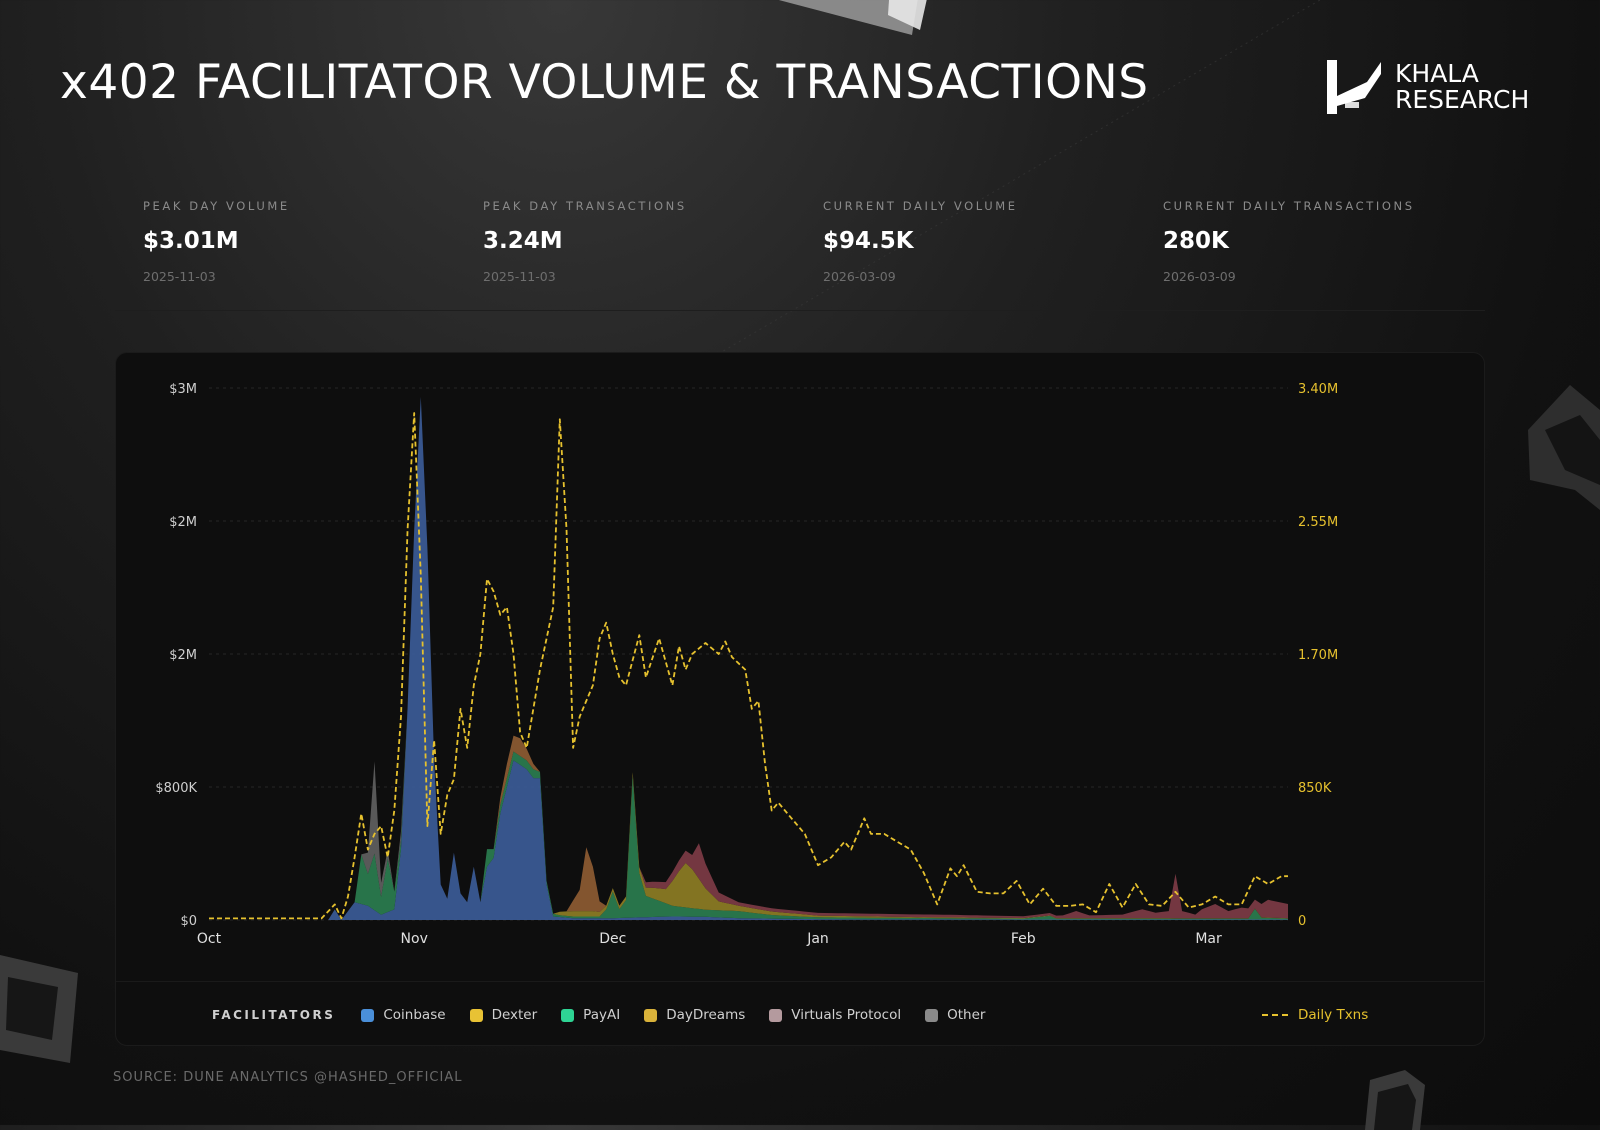 Image resolution: width=1600 pixels, height=1130 pixels. What do you see at coordinates (612, 939) in the screenshot?
I see `x-tick-label: Dec` at bounding box center [612, 939].